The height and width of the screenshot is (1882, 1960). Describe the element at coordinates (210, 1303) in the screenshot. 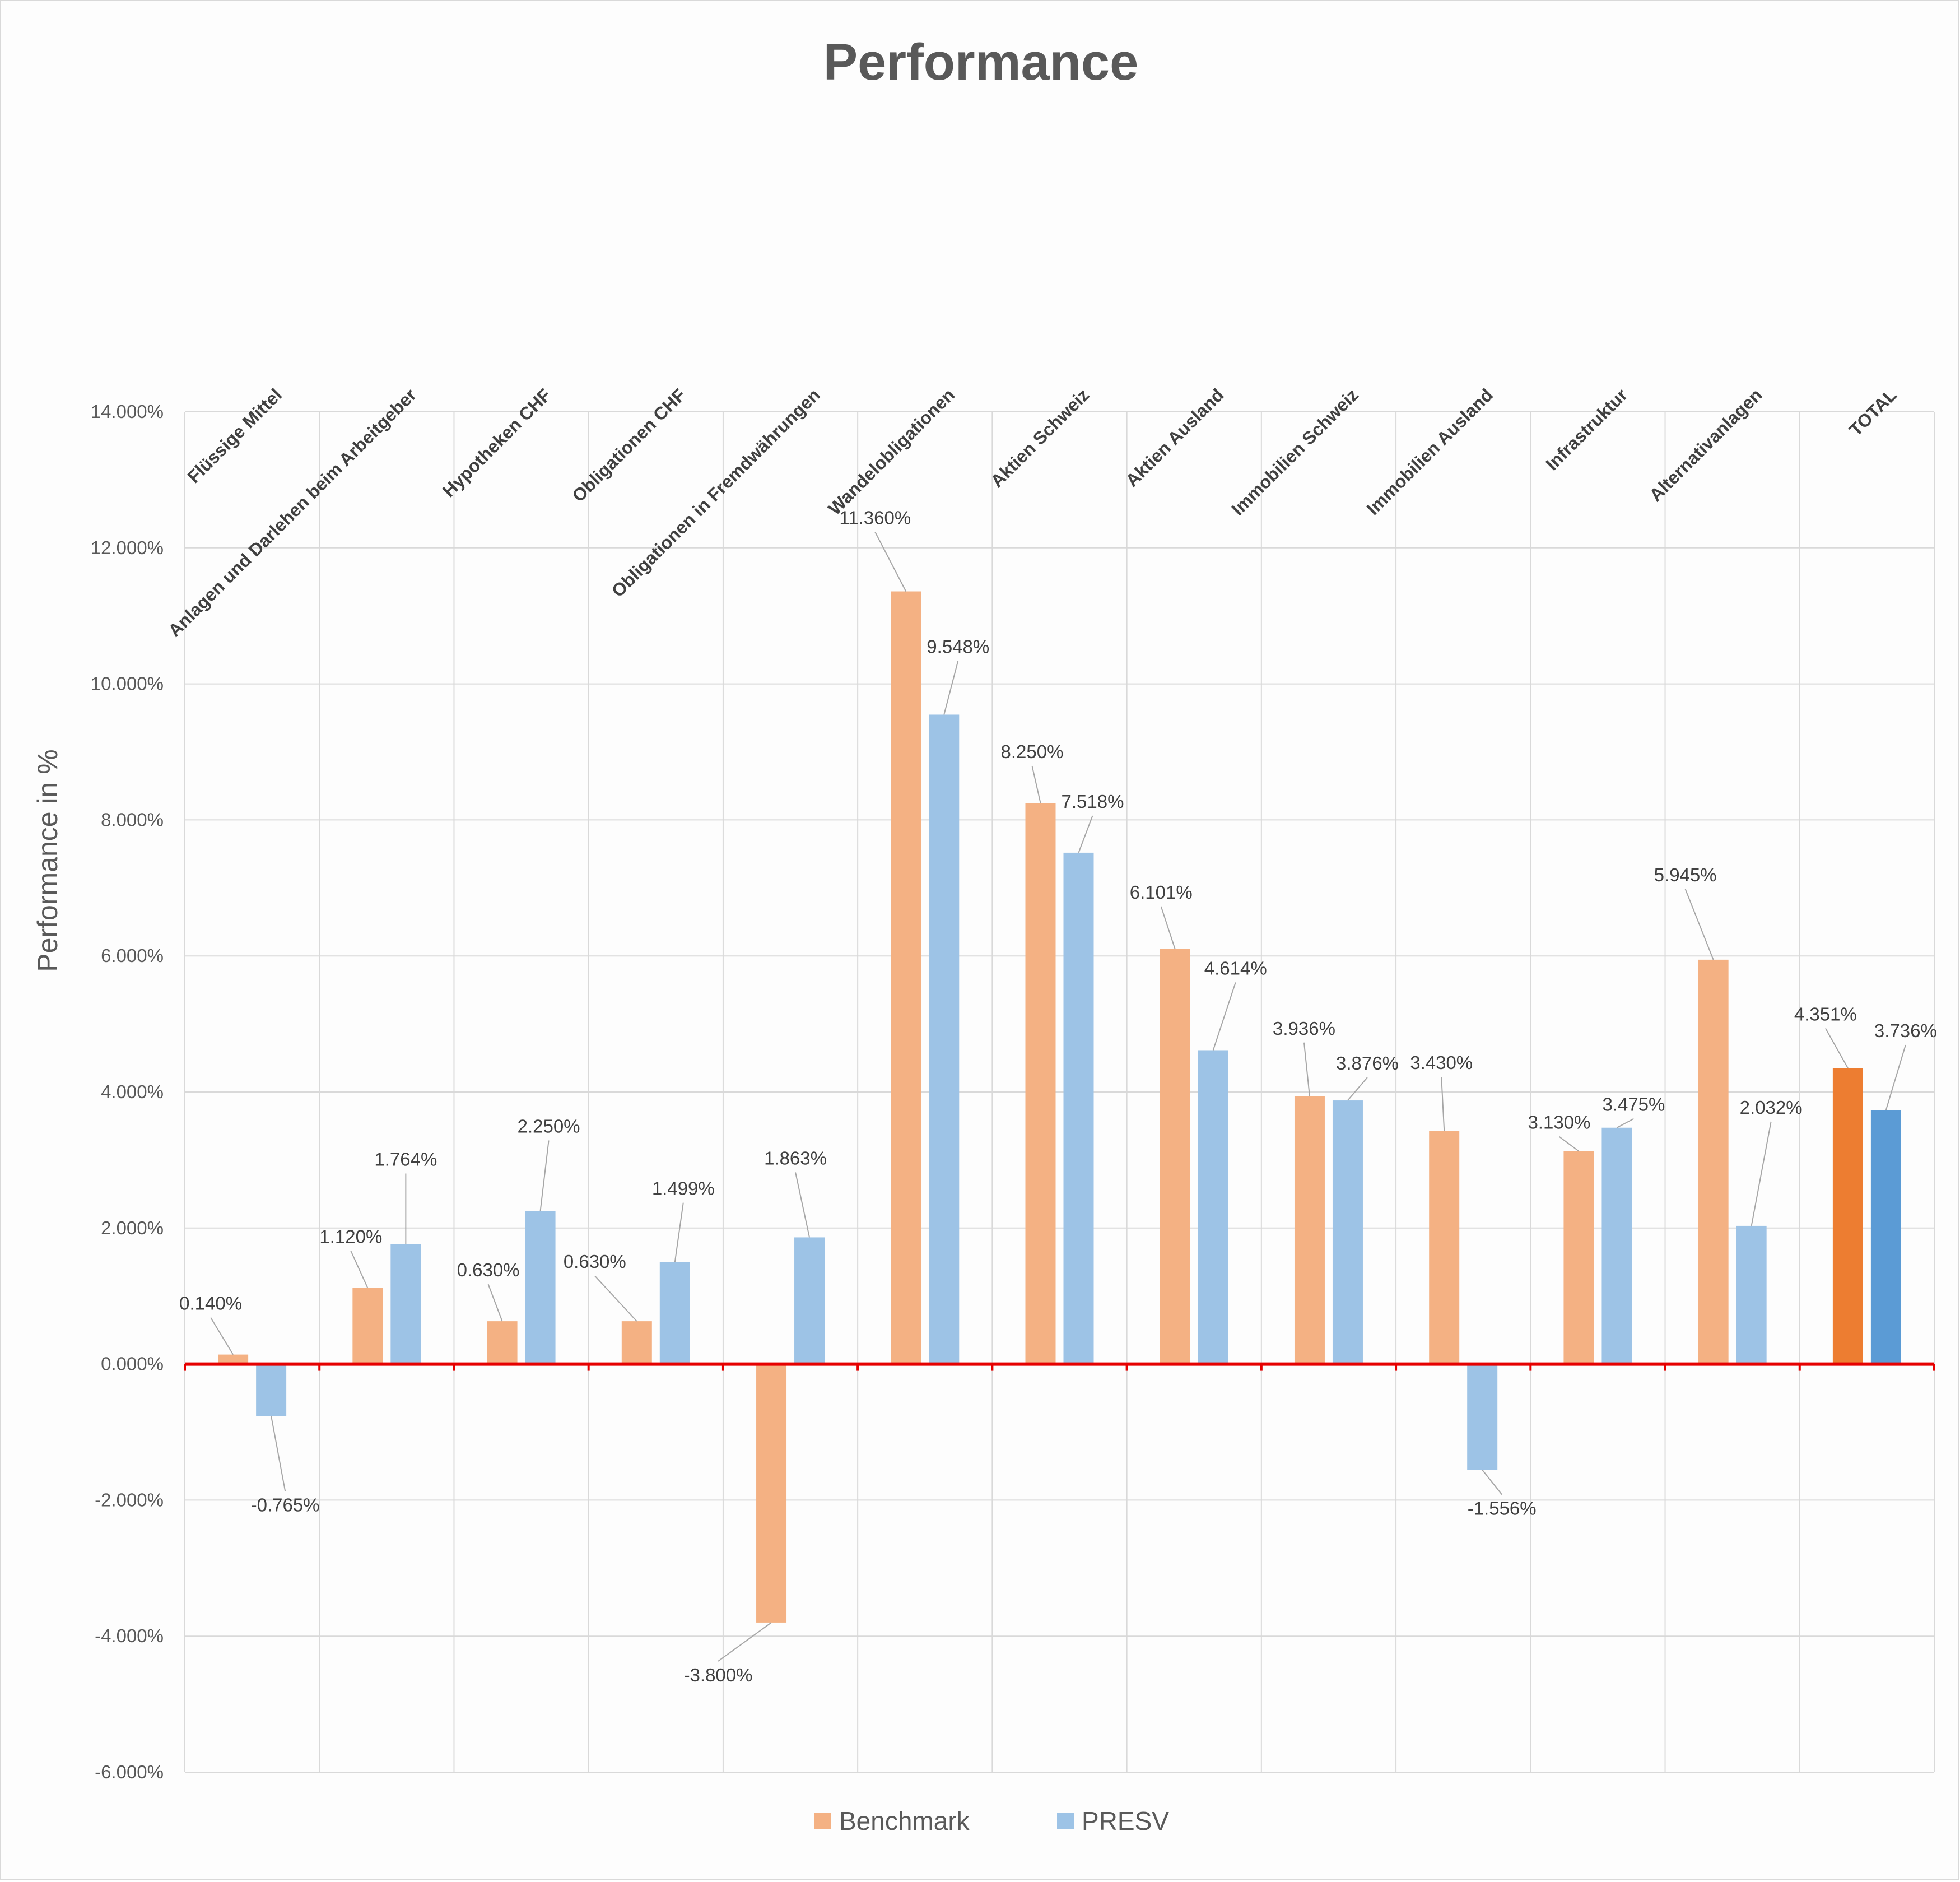

I see `benchmark-data-label: 0.140%` at that location.